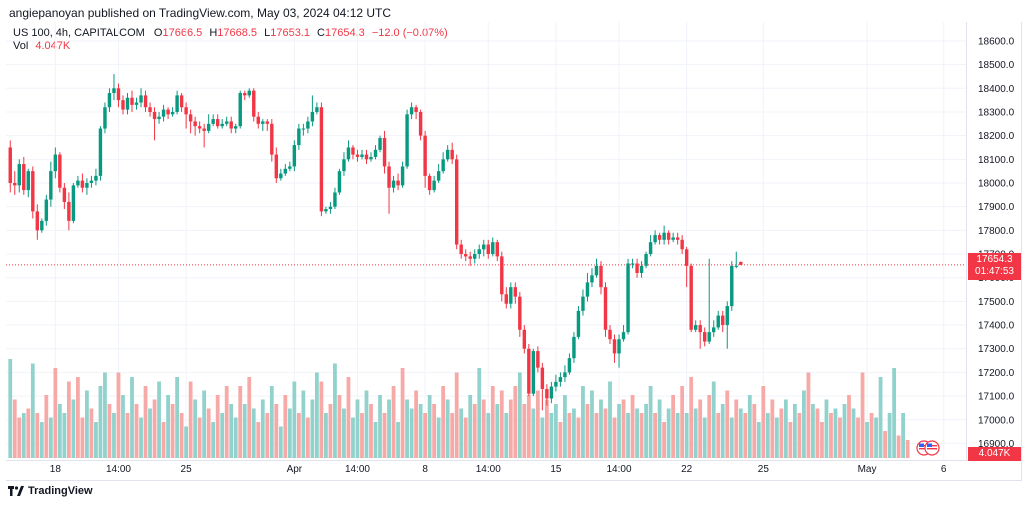  Describe the element at coordinates (50, 491) in the screenshot. I see `footer-brand: TradingView` at that location.